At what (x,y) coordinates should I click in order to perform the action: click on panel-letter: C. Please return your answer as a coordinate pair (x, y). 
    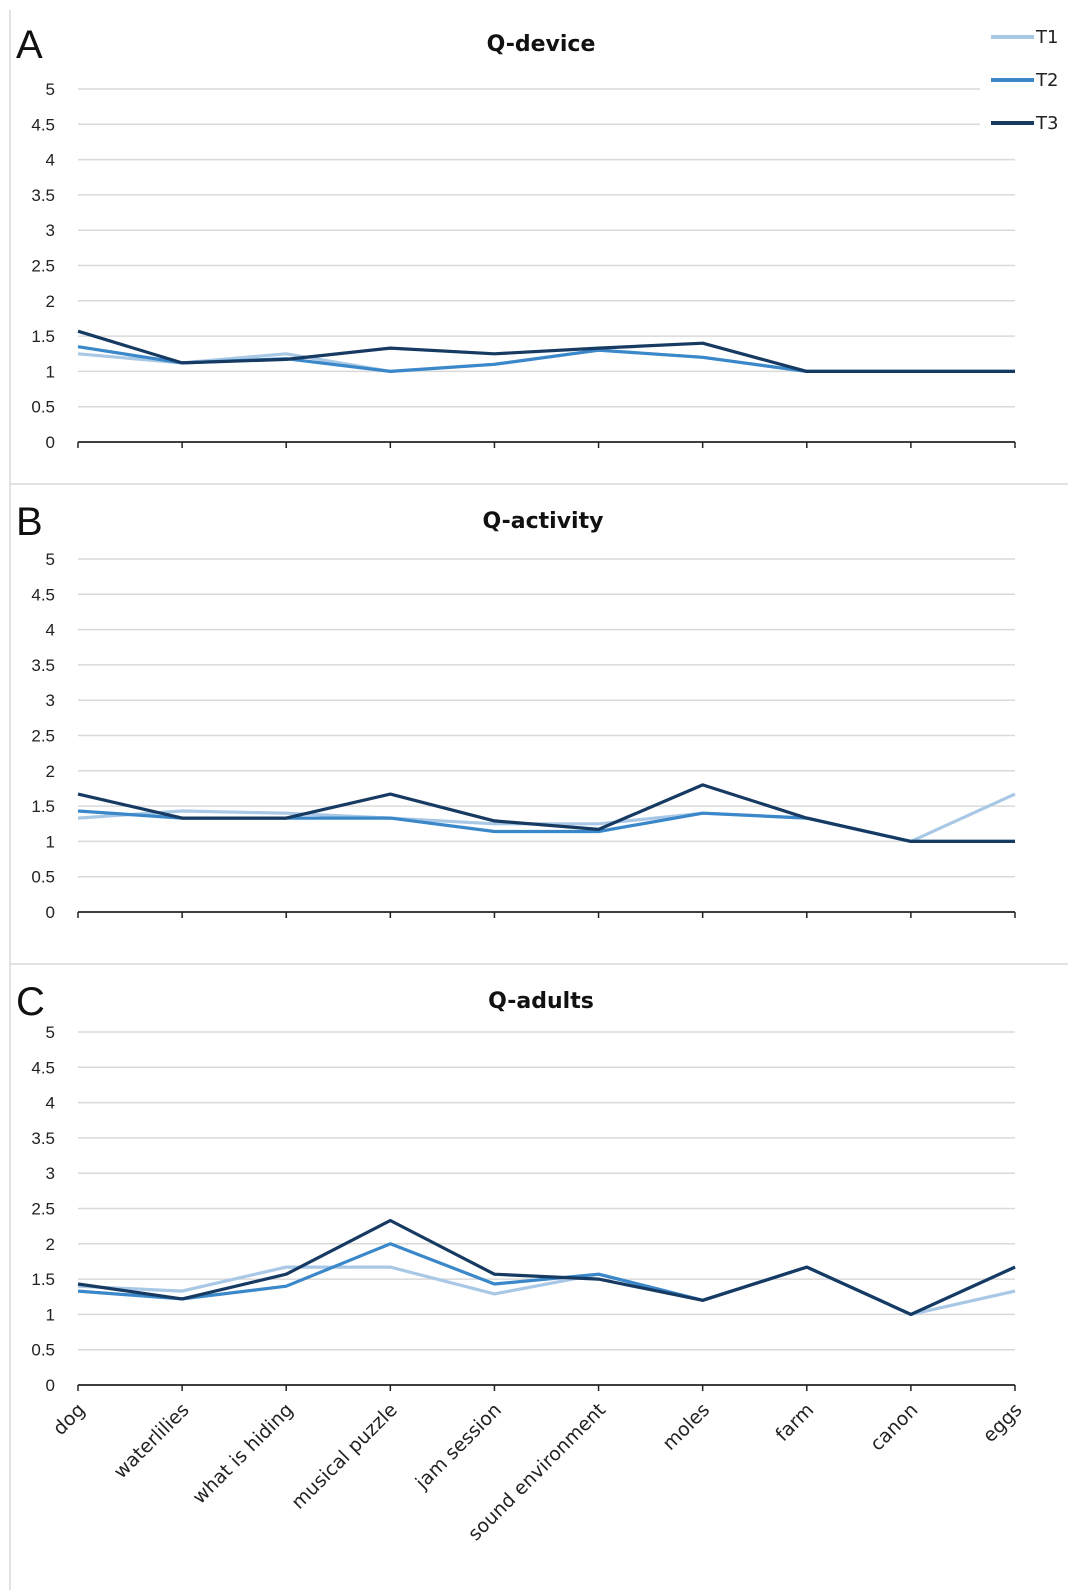
    Looking at the image, I should click on (30, 1002).